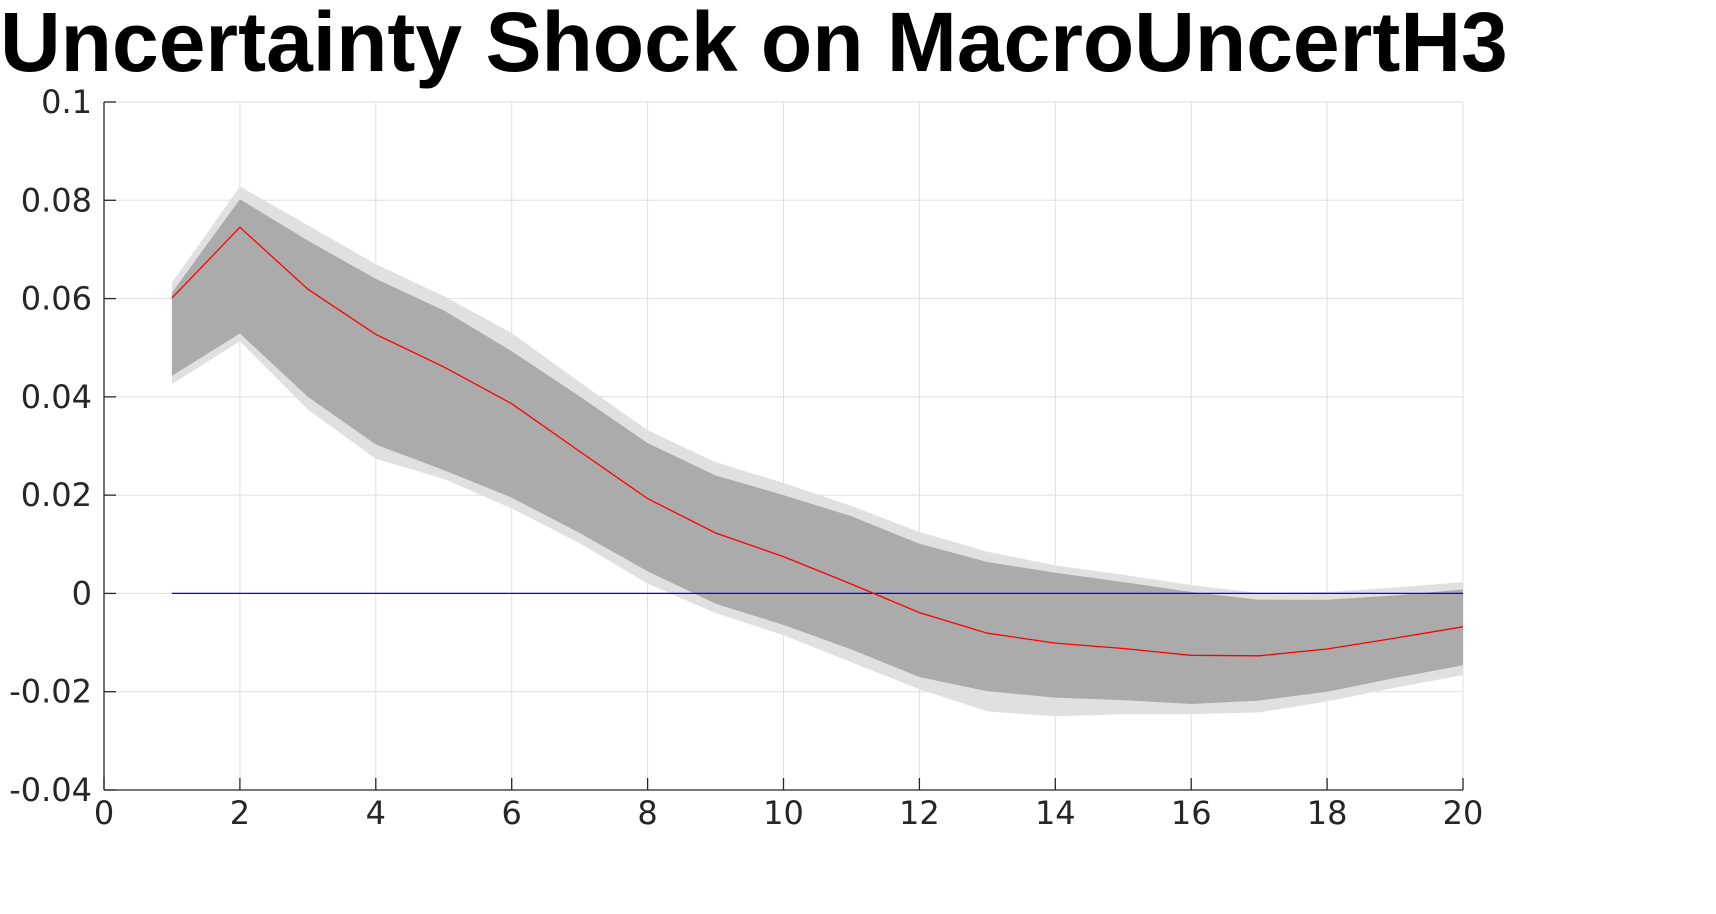  I want to click on y-tick-label: 0.06, so click(56, 299).